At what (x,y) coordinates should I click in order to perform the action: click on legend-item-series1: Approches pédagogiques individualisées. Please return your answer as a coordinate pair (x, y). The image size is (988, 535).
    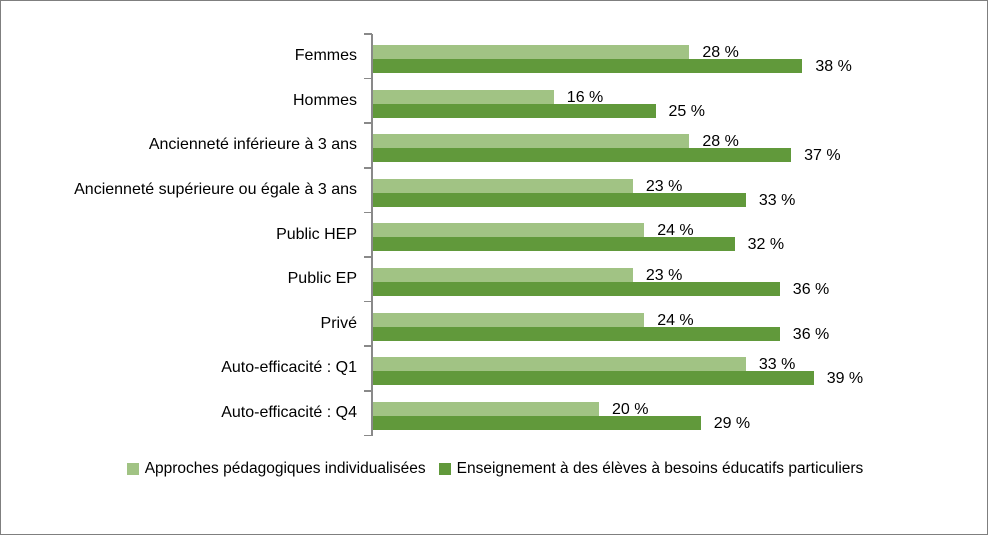
    Looking at the image, I should click on (276, 469).